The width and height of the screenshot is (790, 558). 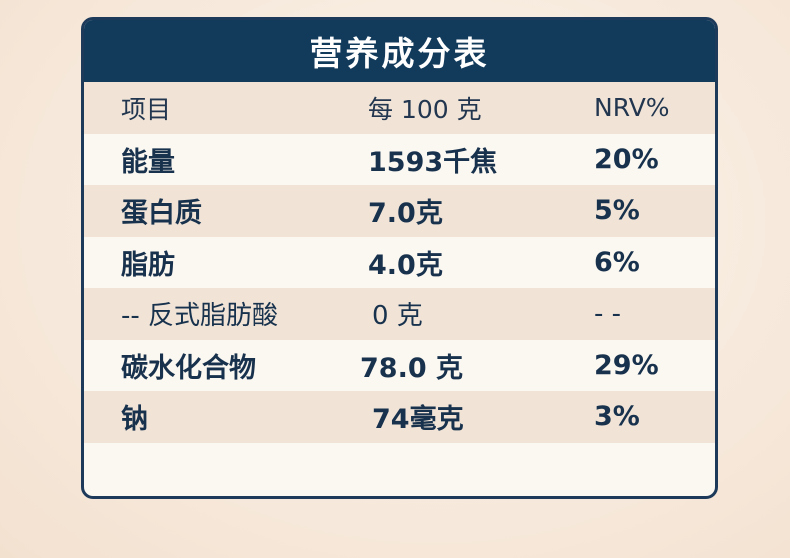 What do you see at coordinates (626, 159) in the screenshot?
I see `row-nrv: 20%` at bounding box center [626, 159].